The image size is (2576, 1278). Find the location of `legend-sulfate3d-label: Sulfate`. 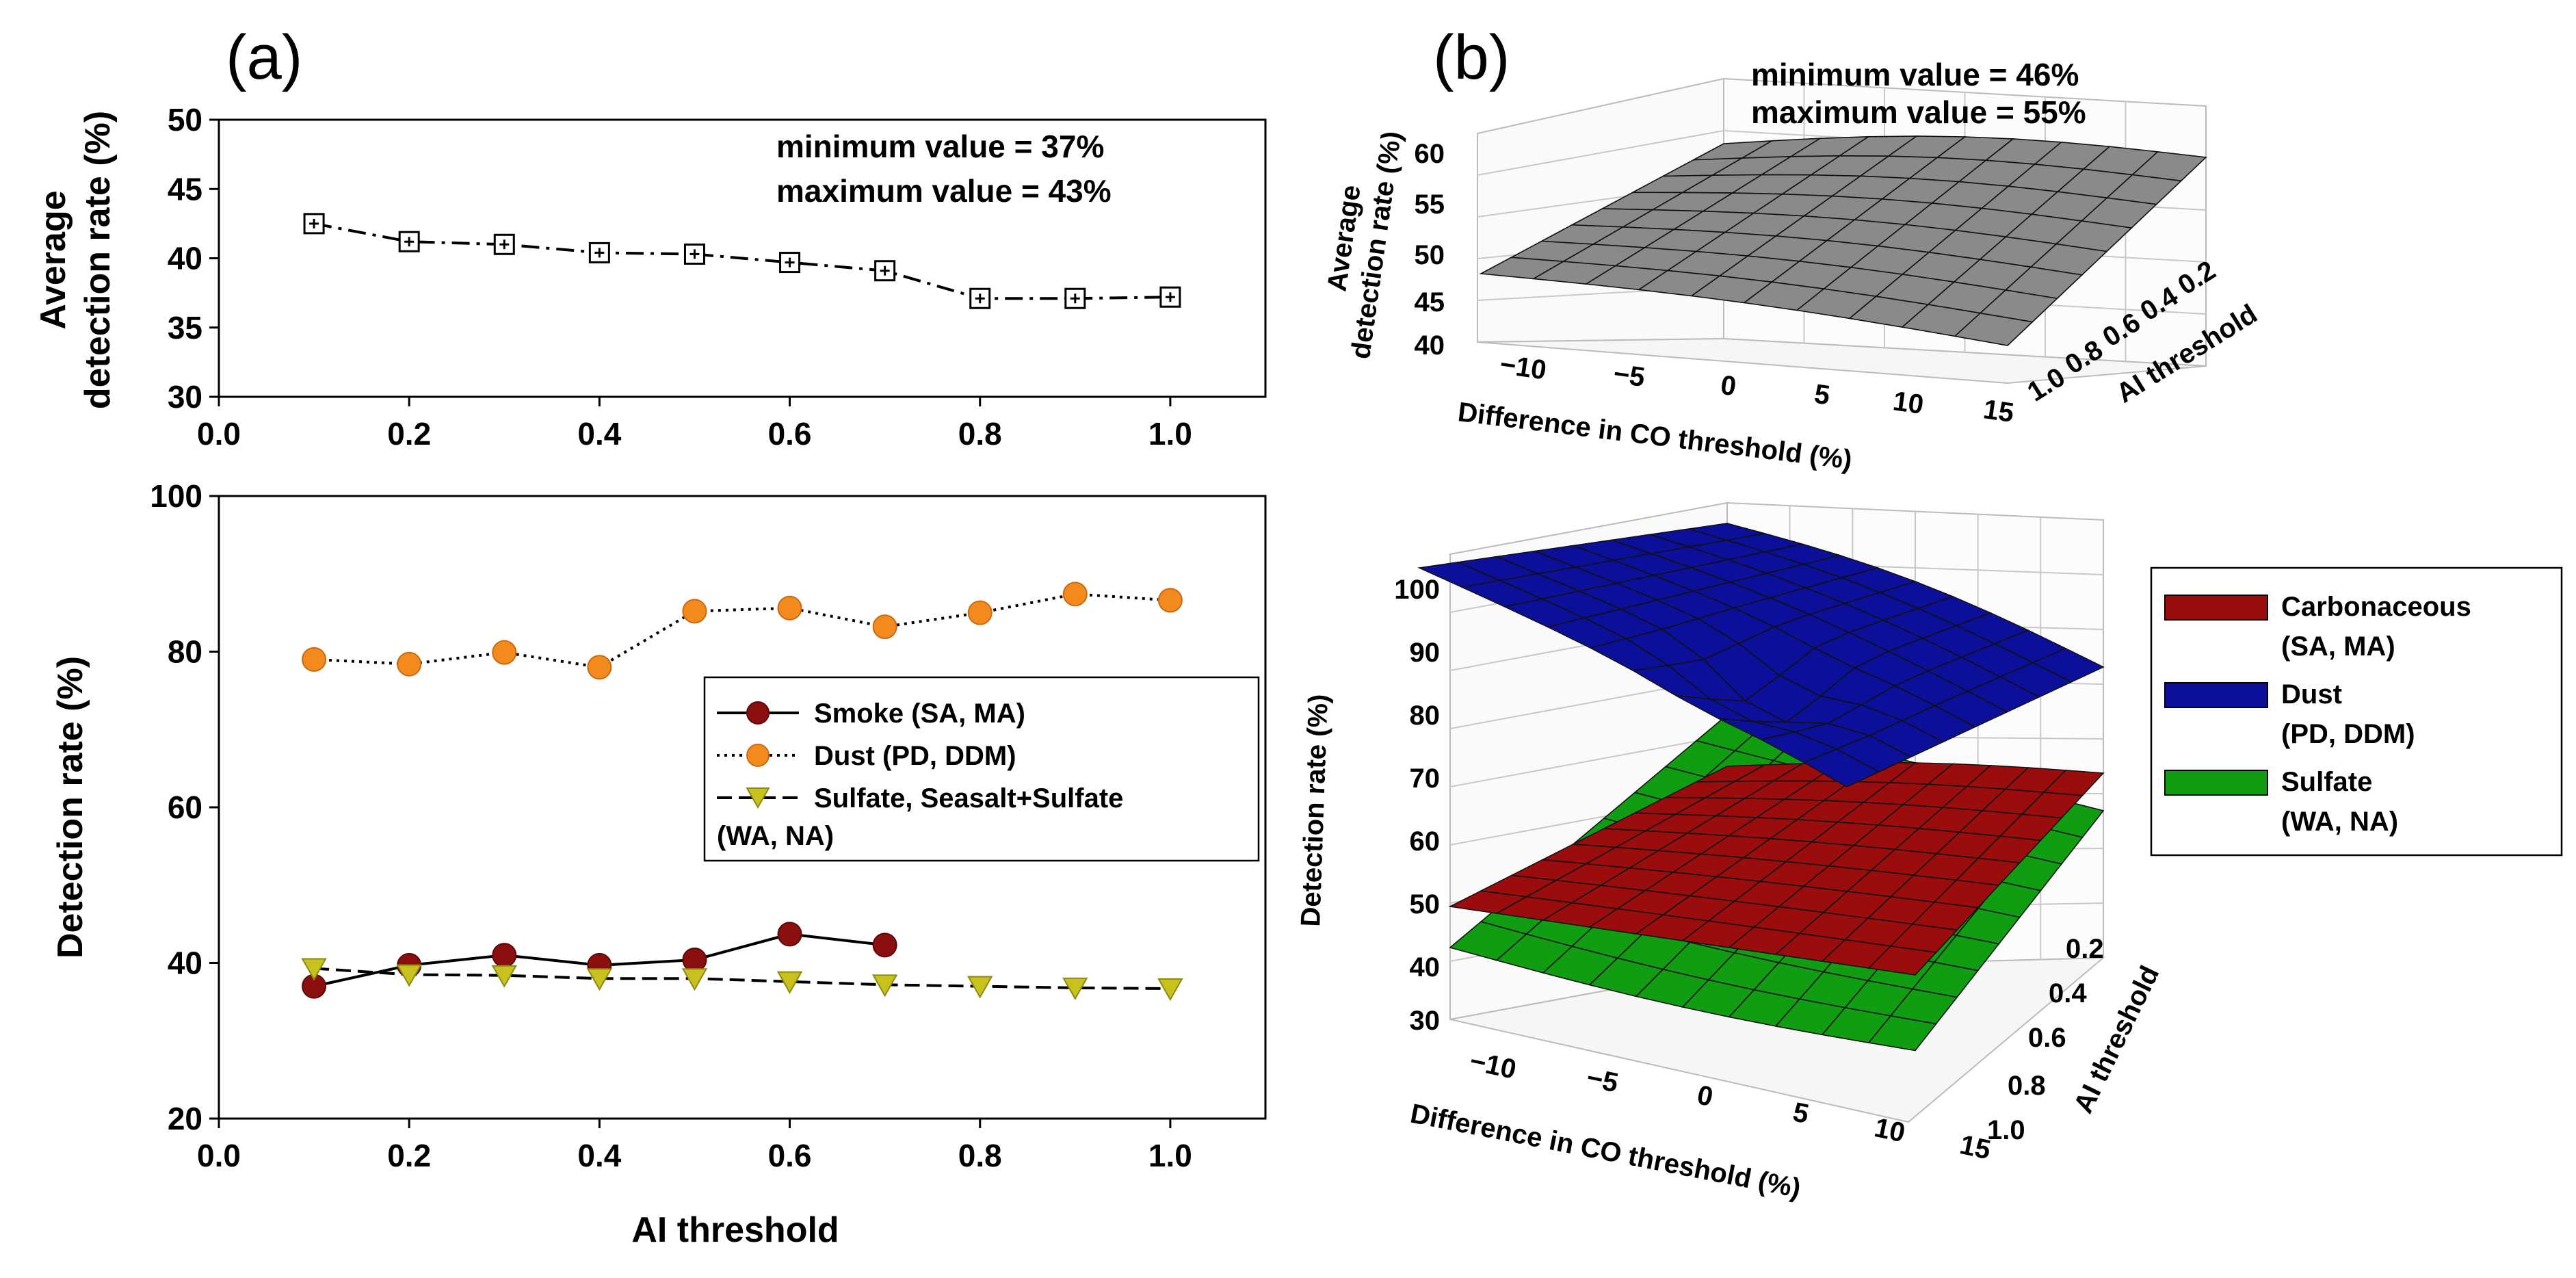

legend-sulfate3d-label: Sulfate is located at coordinates (2326, 782).